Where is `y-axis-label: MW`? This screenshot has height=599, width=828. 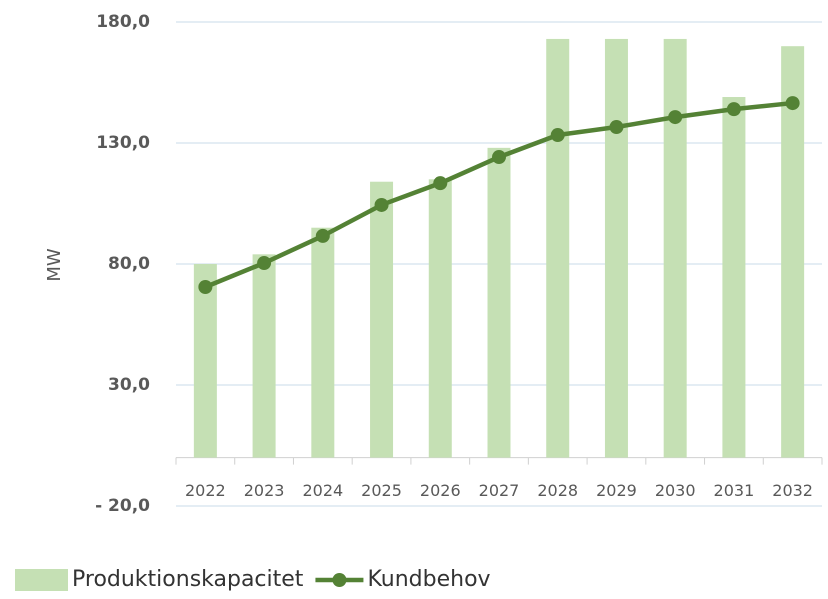 y-axis-label: MW is located at coordinates (54, 265).